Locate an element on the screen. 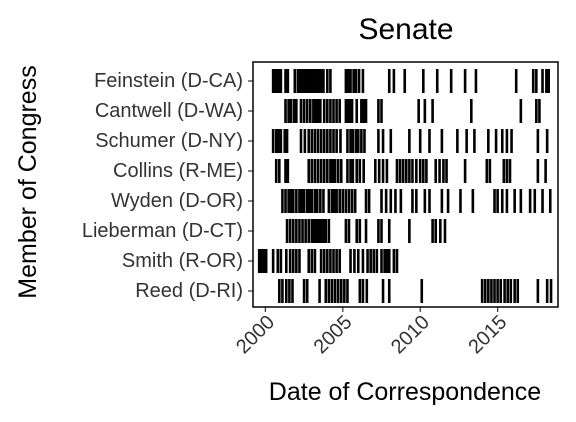  x-axis-title: Date of Correspondence is located at coordinates (405, 392).